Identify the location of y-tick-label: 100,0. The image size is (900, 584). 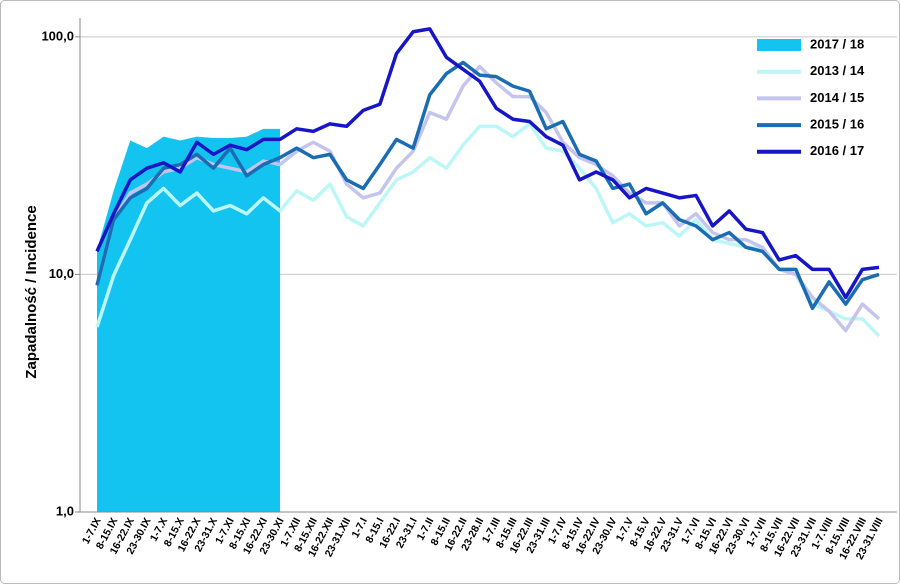
(57, 35).